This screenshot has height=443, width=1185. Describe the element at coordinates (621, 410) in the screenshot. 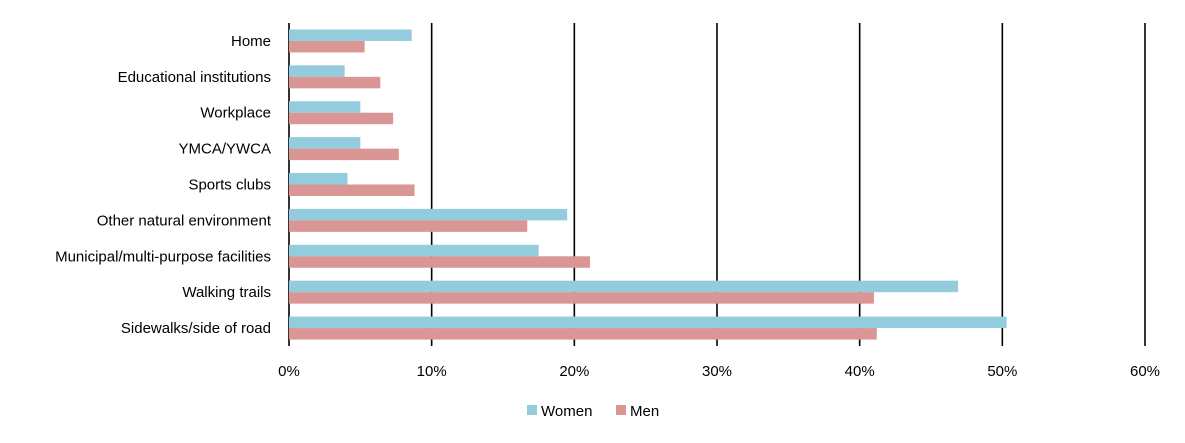

I see `legend-swatch-men` at that location.